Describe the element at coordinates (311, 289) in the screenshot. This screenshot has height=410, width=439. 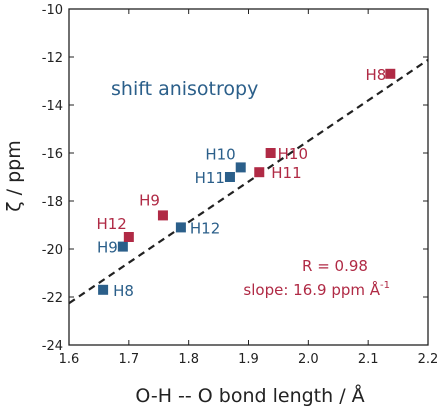
I see `slope-main-text: slope: 16.9 ppm Å` at that location.